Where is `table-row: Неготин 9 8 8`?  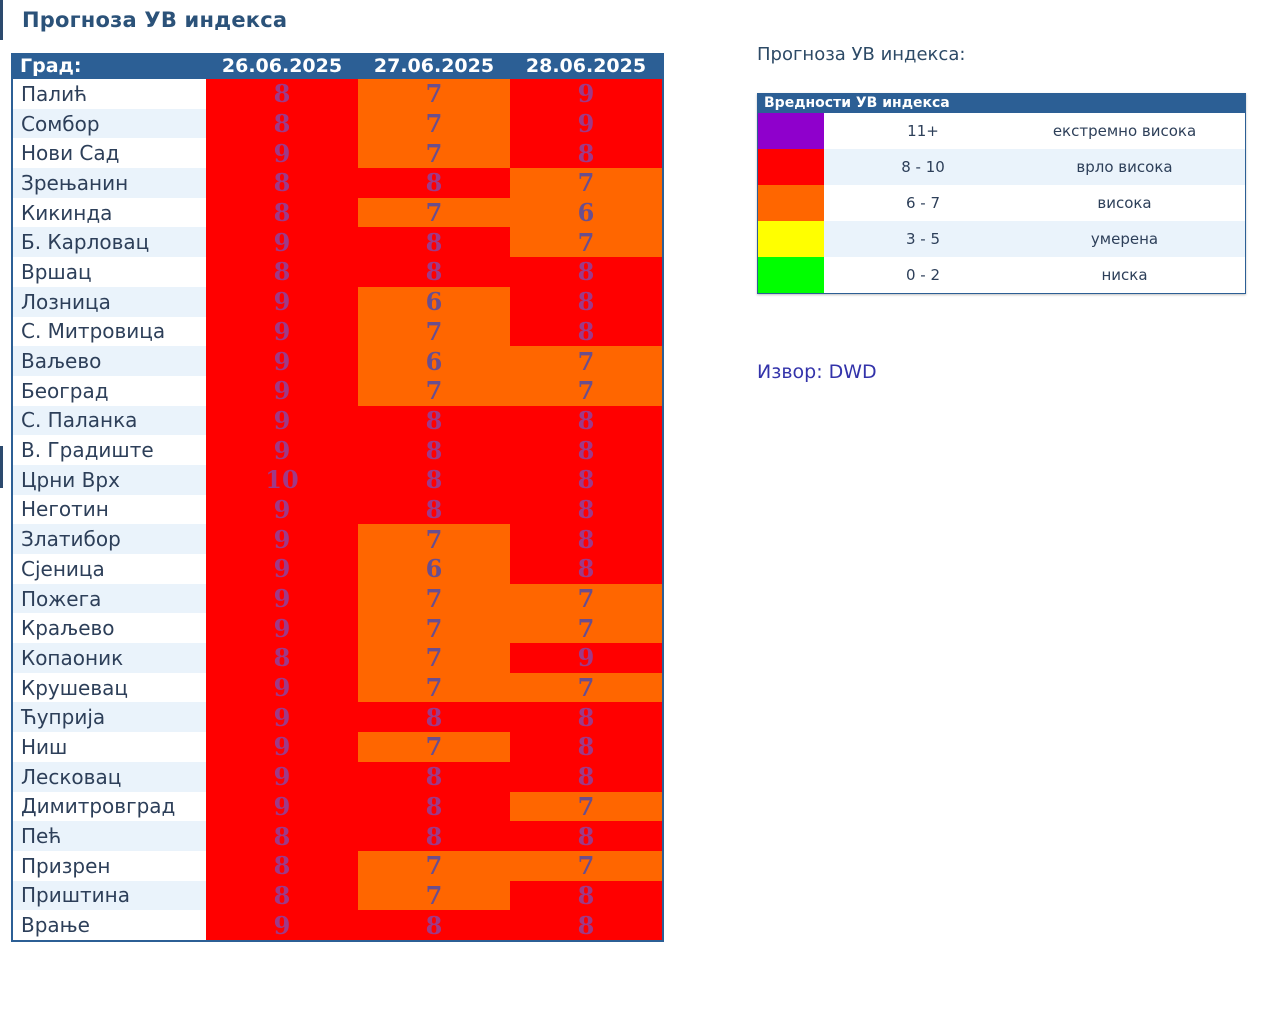
table-row: Неготин 9 8 8 is located at coordinates (337, 509).